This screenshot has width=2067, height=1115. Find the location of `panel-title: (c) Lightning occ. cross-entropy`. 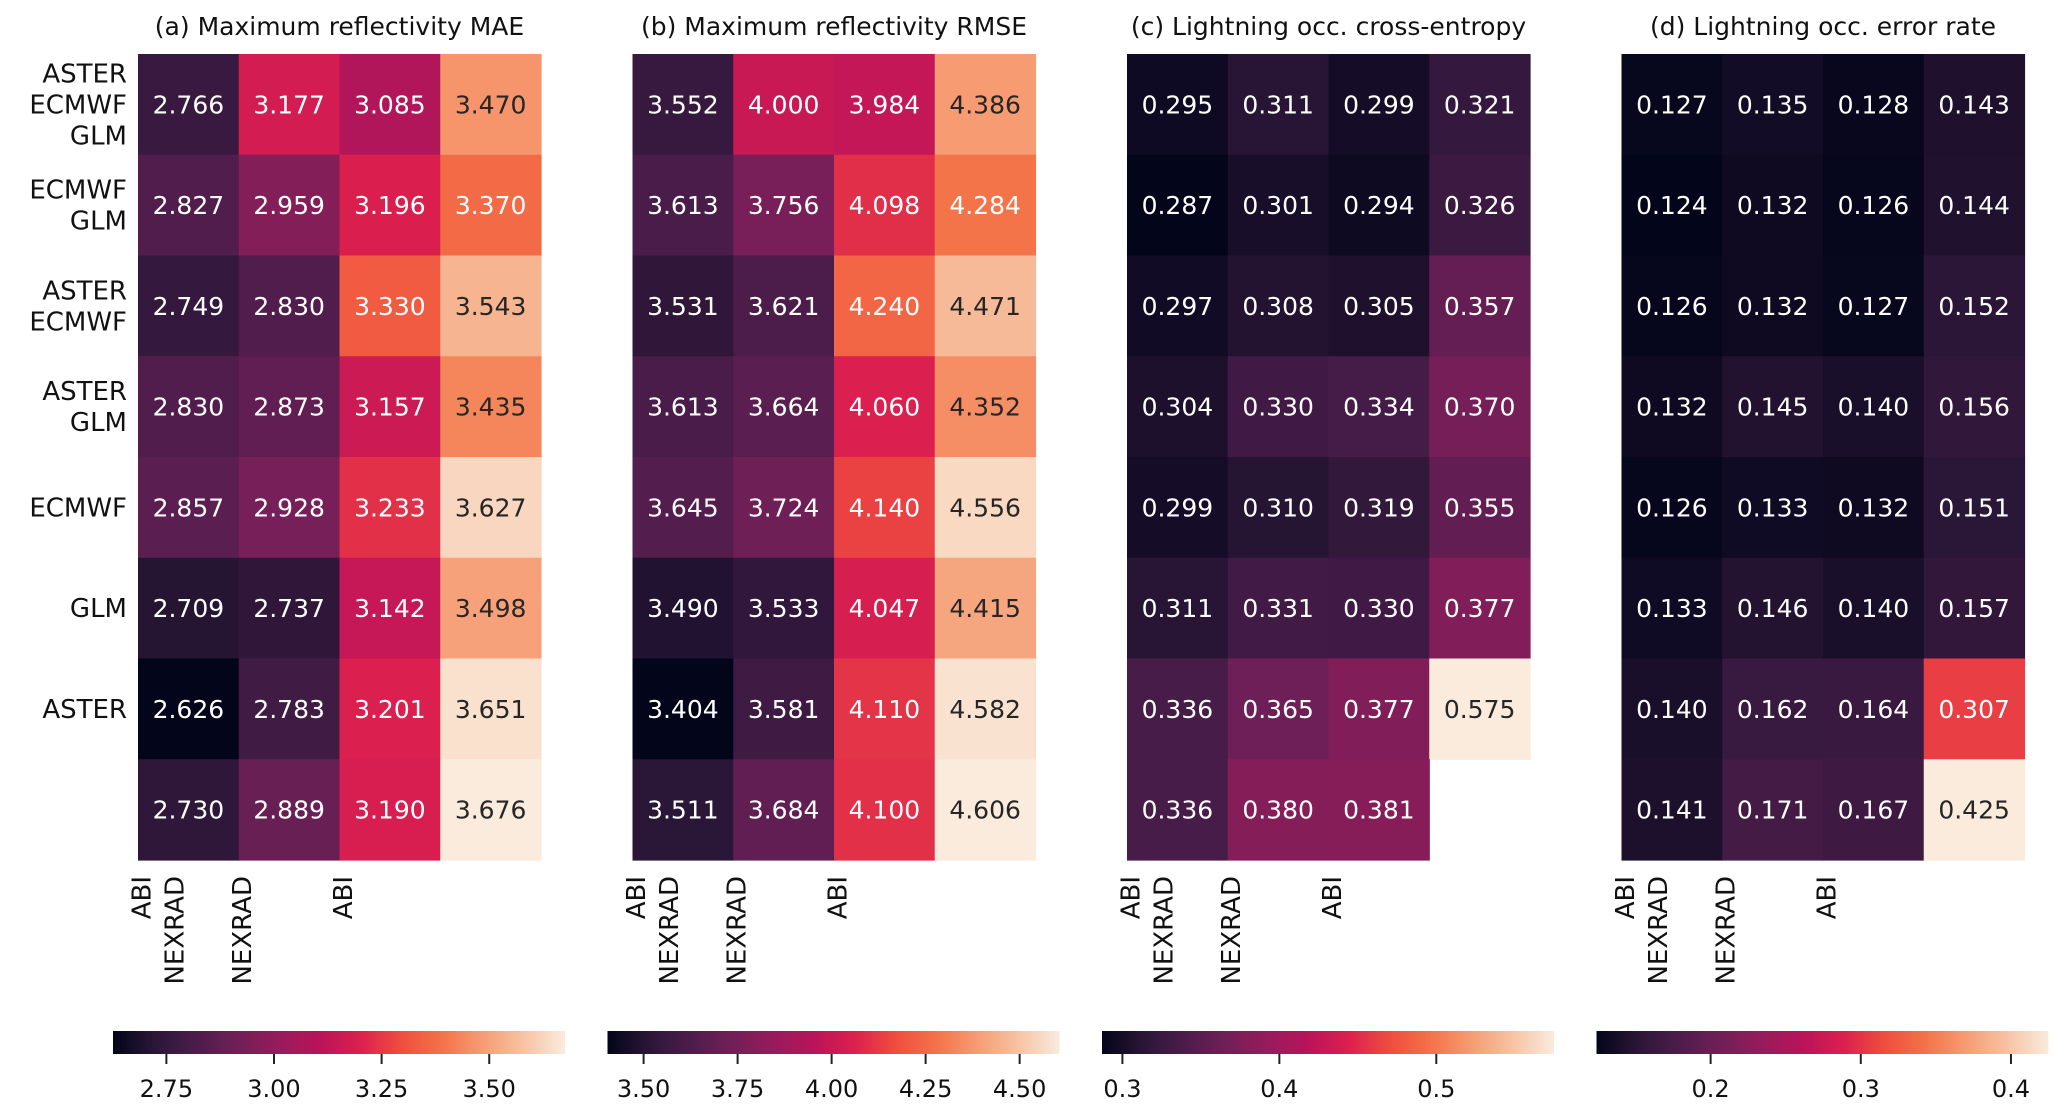

panel-title: (c) Lightning occ. cross-entropy is located at coordinates (1328, 26).